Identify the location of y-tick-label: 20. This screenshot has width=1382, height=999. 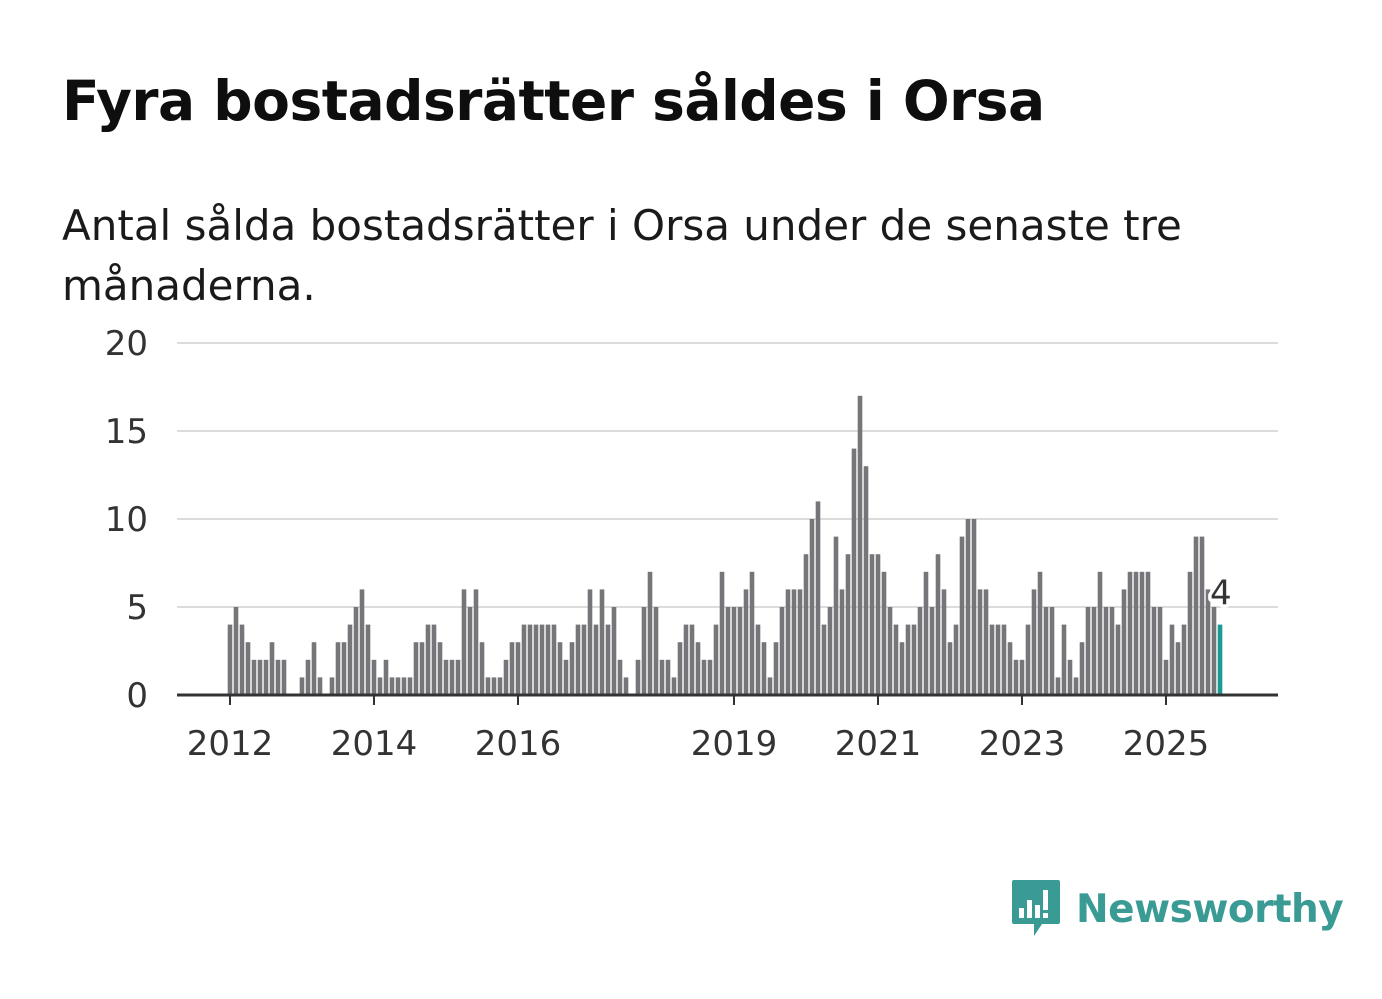
(126, 344).